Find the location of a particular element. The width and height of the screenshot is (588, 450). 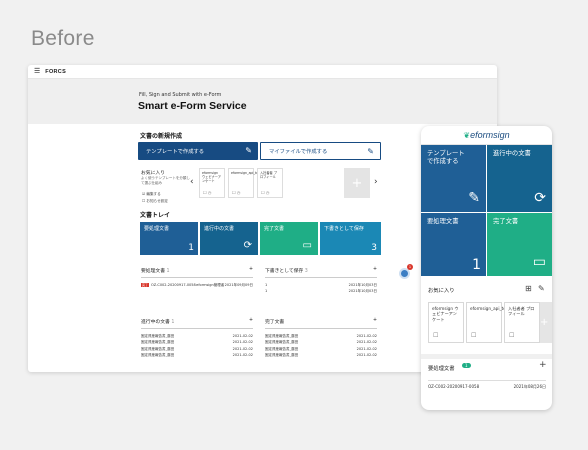

favorite-card: eformsign ウェビナーアンケート ☐ ◷ is located at coordinates (212, 183).